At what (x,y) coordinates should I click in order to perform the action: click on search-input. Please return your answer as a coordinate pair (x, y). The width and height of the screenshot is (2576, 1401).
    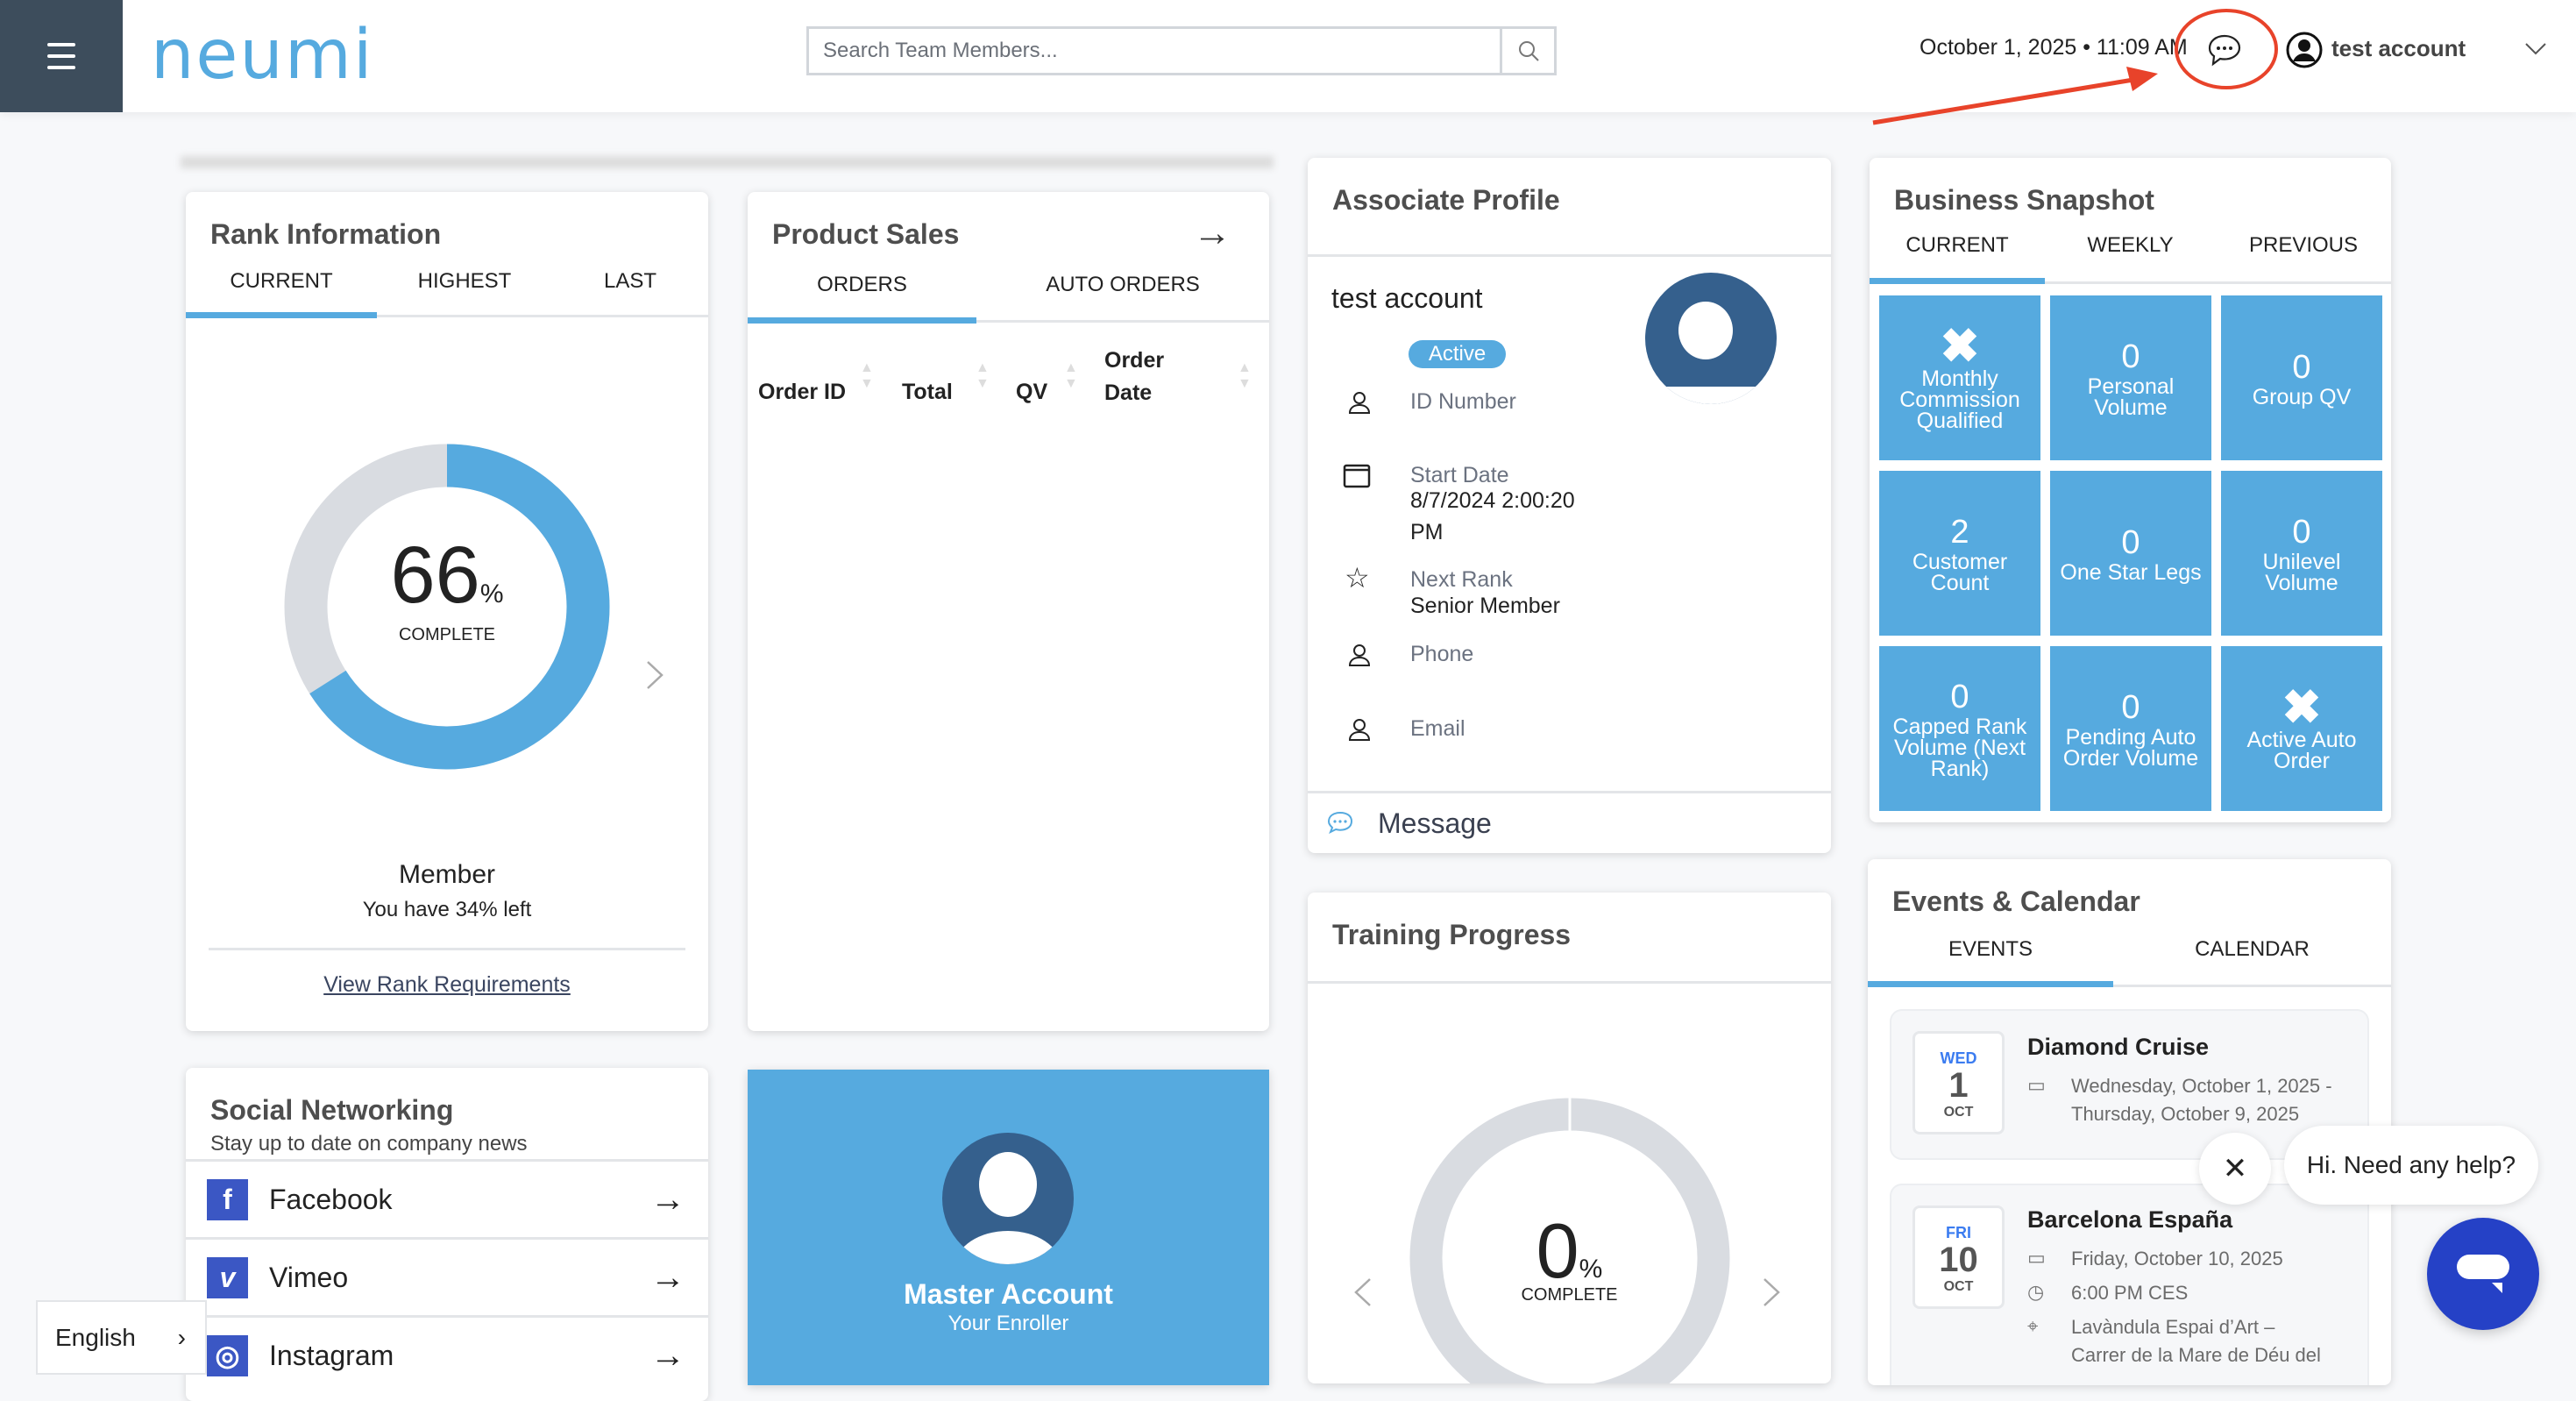
    Looking at the image, I should click on (1154, 51).